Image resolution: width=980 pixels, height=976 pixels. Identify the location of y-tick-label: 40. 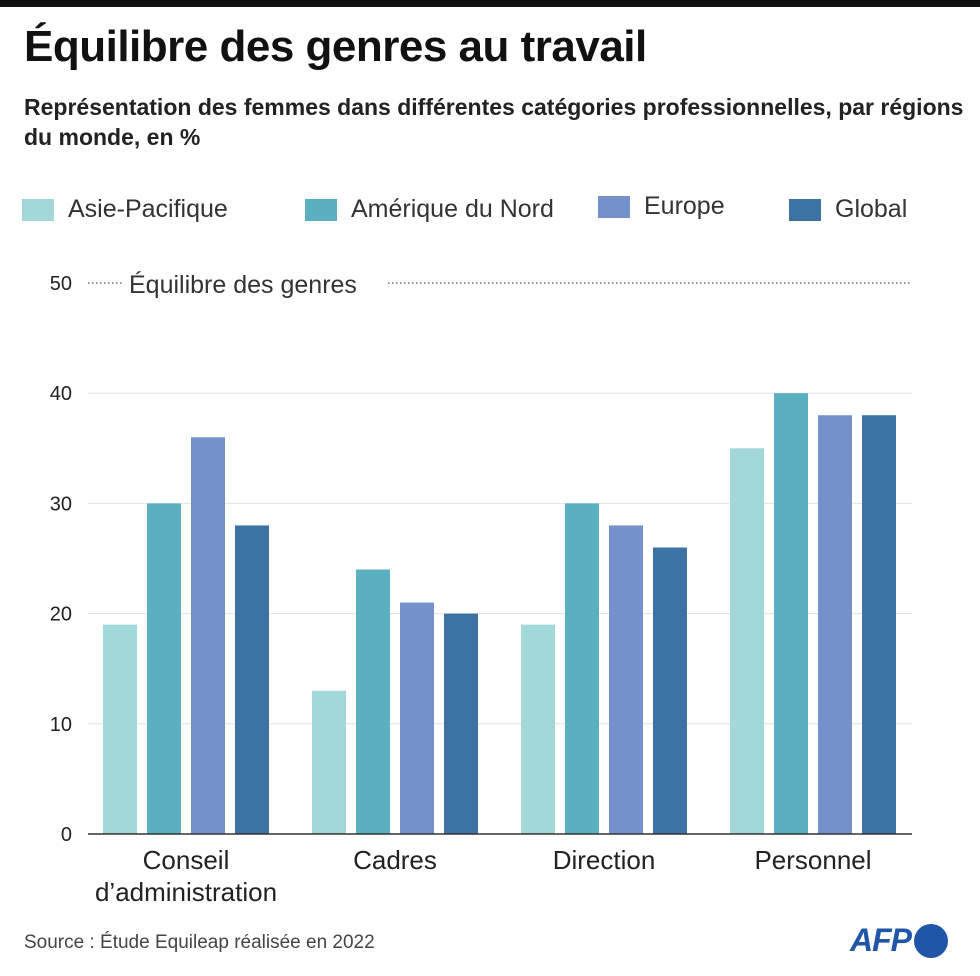
(61, 394).